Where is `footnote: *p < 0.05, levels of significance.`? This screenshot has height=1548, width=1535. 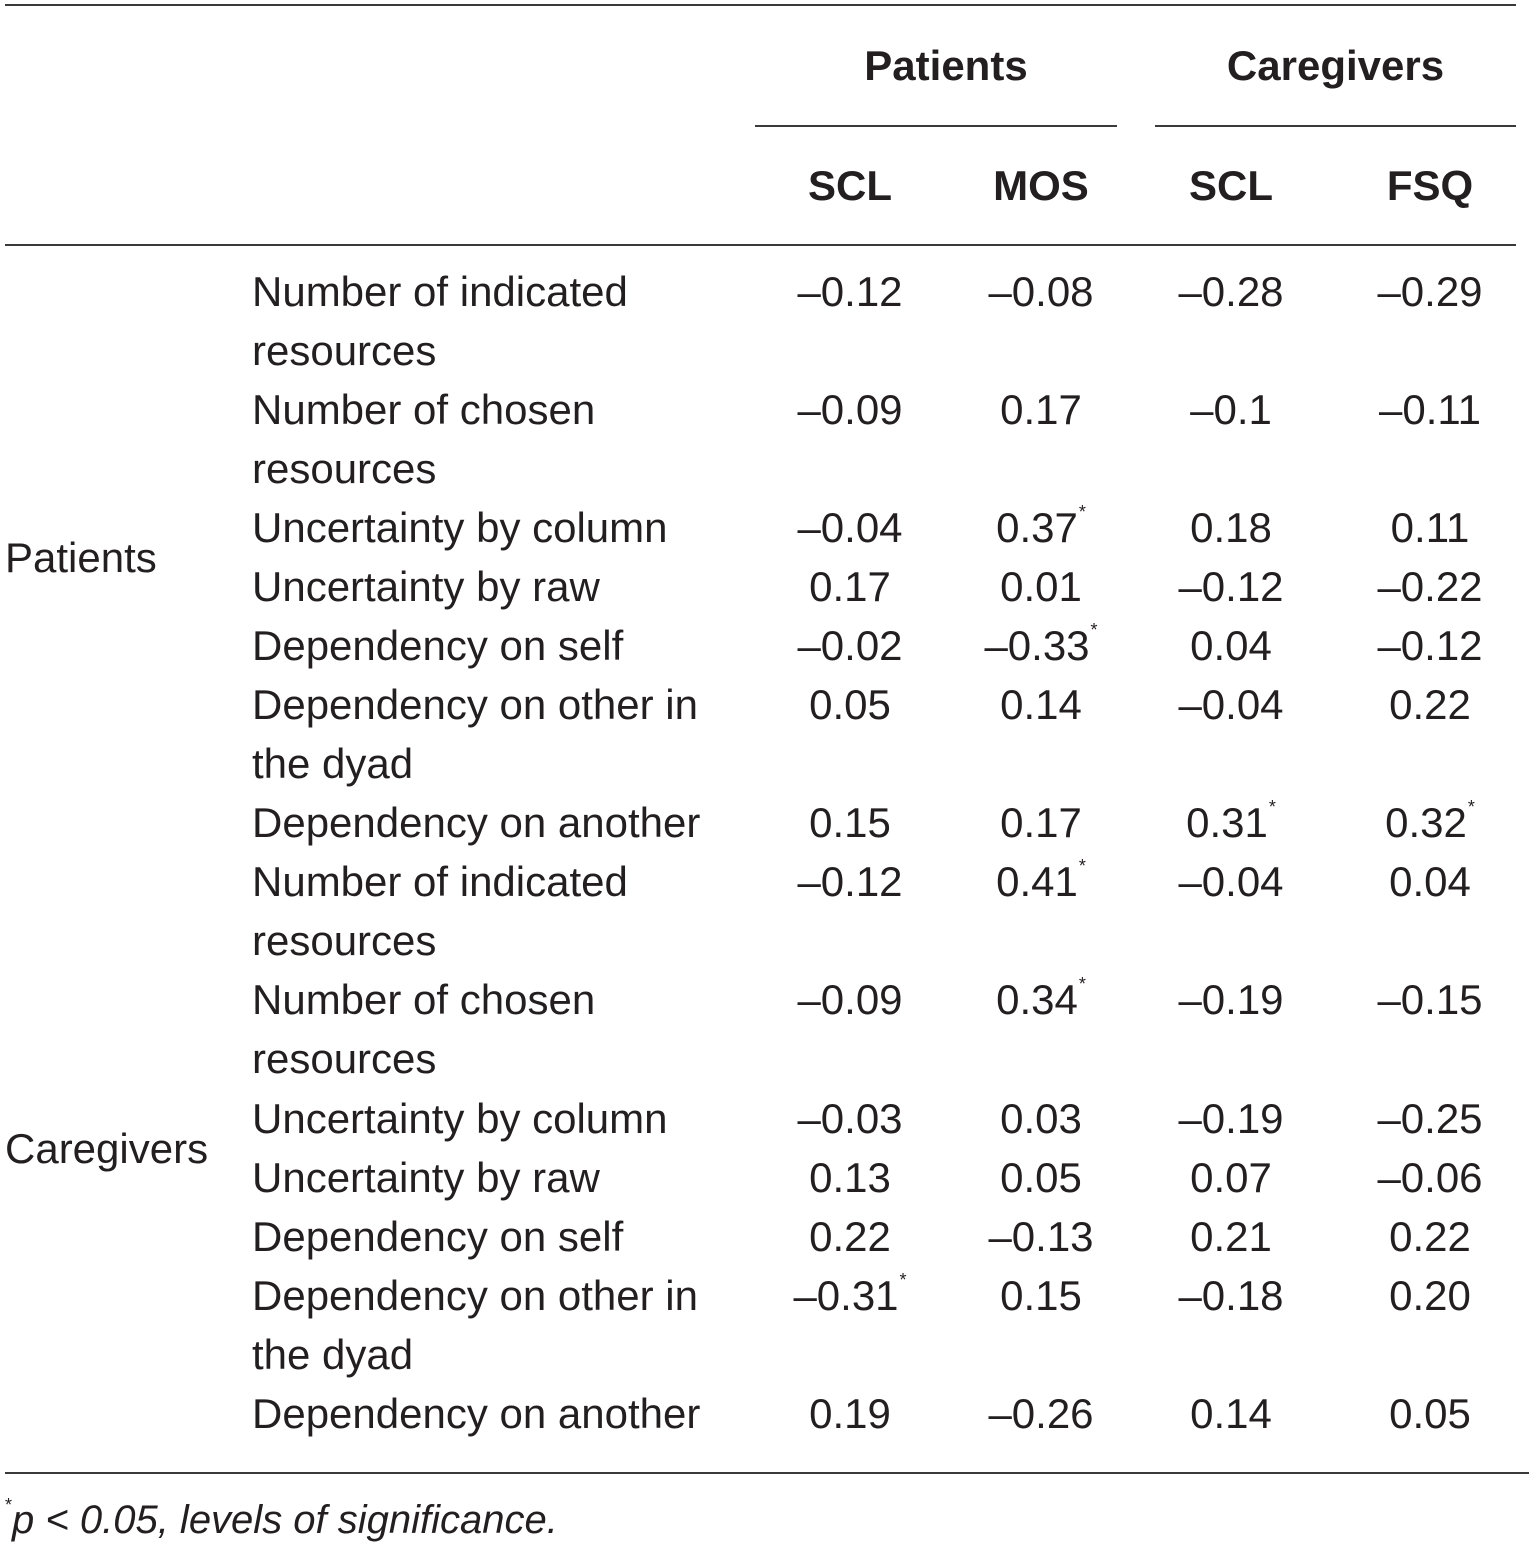
footnote: *p < 0.05, levels of significance. is located at coordinates (281, 1520).